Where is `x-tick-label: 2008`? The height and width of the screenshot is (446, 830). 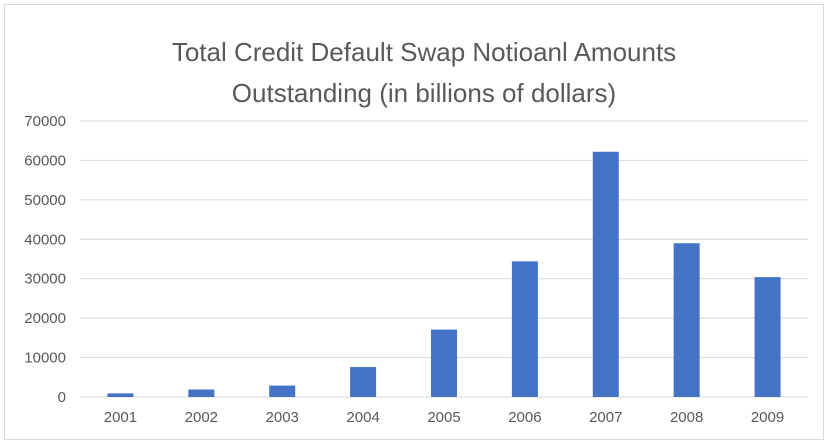 x-tick-label: 2008 is located at coordinates (686, 417).